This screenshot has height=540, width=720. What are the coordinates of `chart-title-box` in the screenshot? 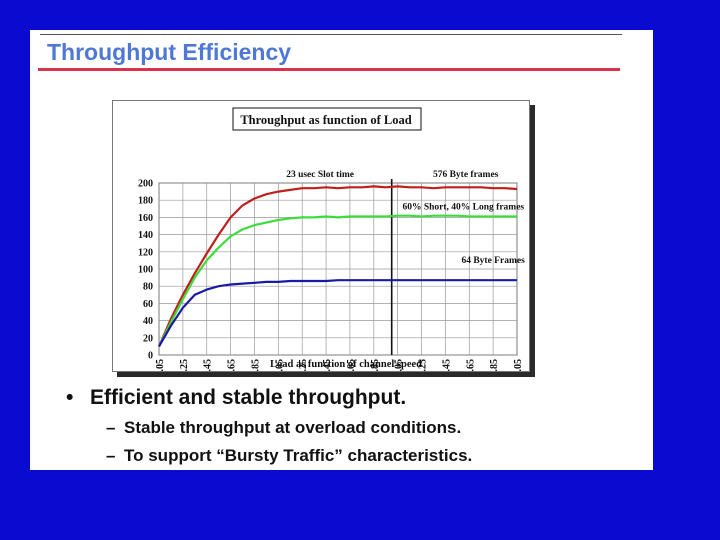 It's located at (327, 119).